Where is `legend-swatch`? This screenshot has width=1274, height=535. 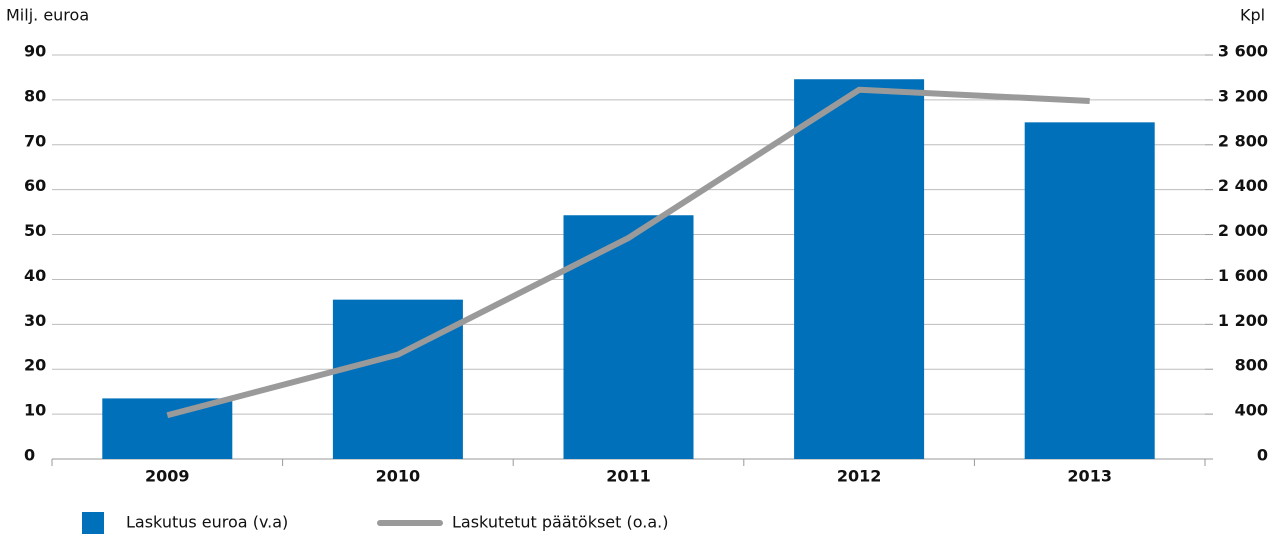
legend-swatch is located at coordinates (93, 523).